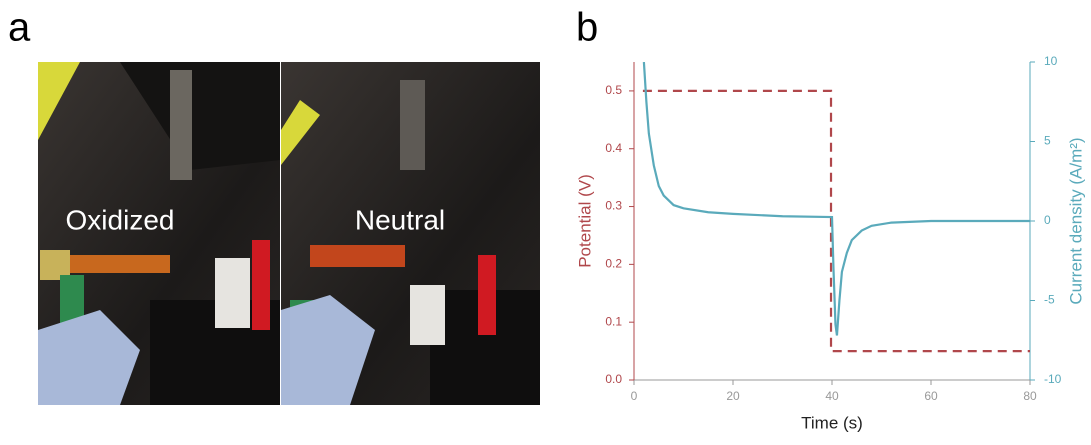 This screenshot has height=445, width=1091. I want to click on y-tick-label: 0.0, so click(613, 379).